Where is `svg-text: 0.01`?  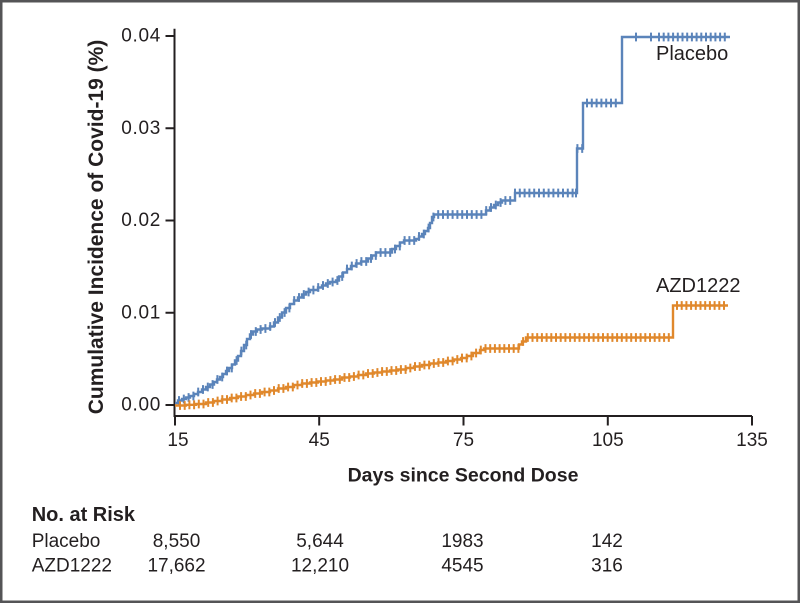
svg-text: 0.01 is located at coordinates (141, 312).